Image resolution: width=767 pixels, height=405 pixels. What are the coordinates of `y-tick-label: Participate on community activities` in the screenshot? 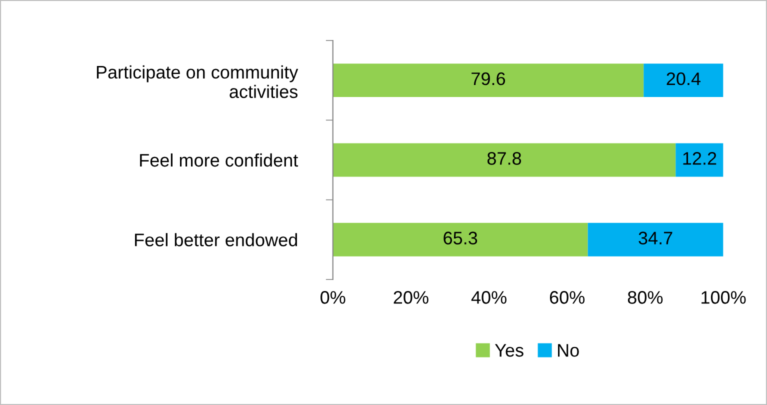 It's located at (197, 81).